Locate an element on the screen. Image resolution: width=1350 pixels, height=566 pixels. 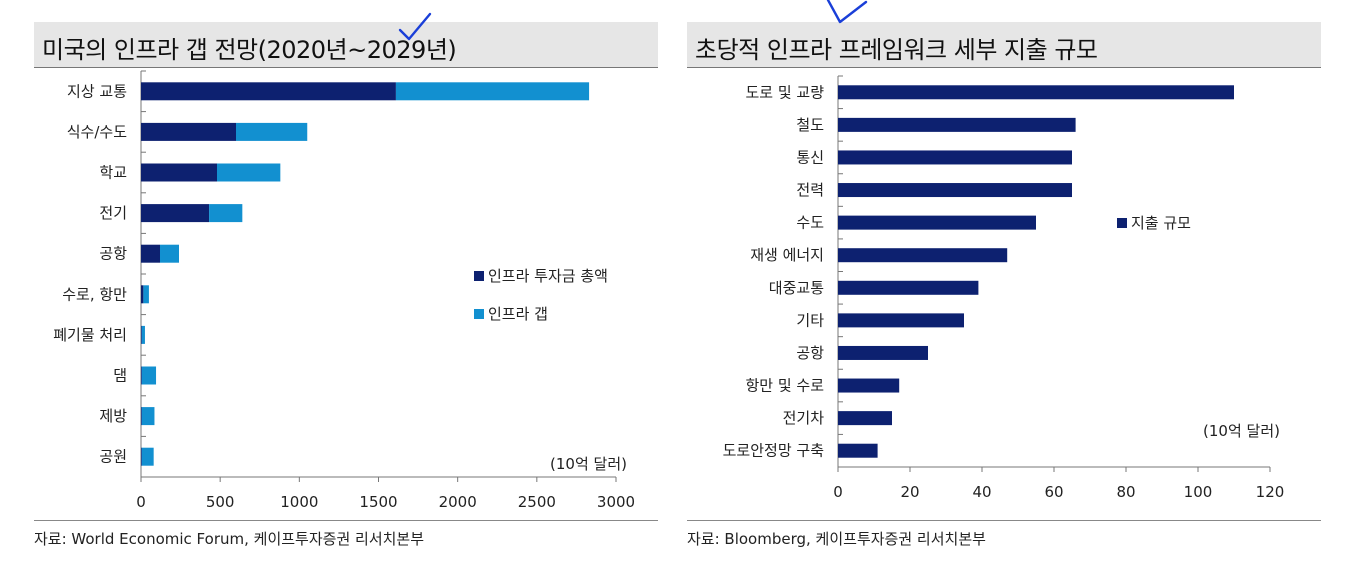
right-category-label: 공항 is located at coordinates (810, 353).